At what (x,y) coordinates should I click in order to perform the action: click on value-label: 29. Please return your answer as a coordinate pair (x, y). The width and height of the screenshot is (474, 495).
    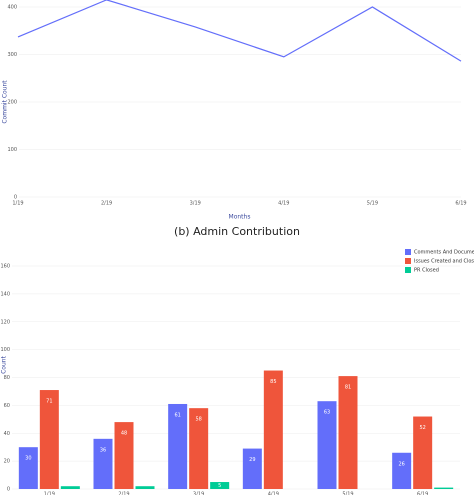
    Looking at the image, I should click on (252, 460).